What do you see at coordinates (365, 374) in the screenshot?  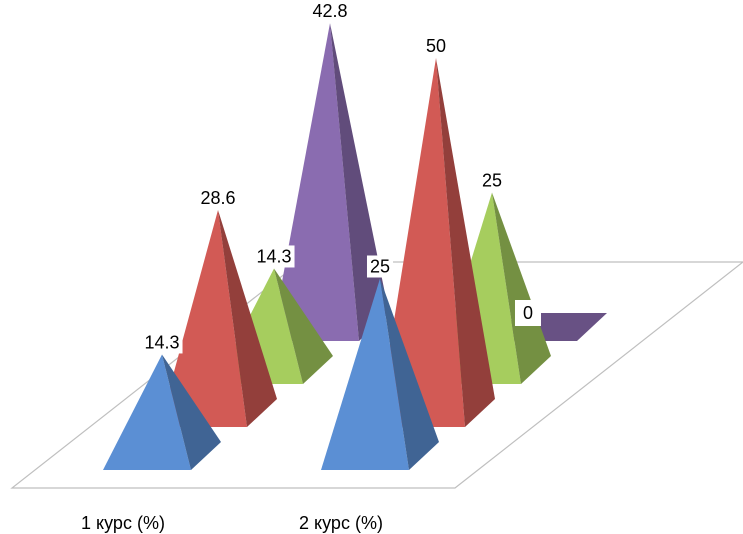 I see `pyramid-s1-c2-front` at bounding box center [365, 374].